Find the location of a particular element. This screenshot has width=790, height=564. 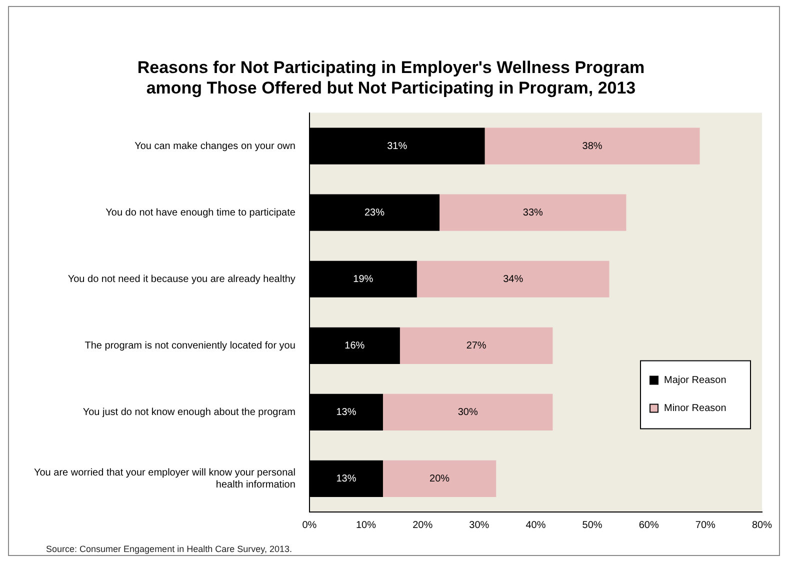

data-label: 30% is located at coordinates (468, 412).